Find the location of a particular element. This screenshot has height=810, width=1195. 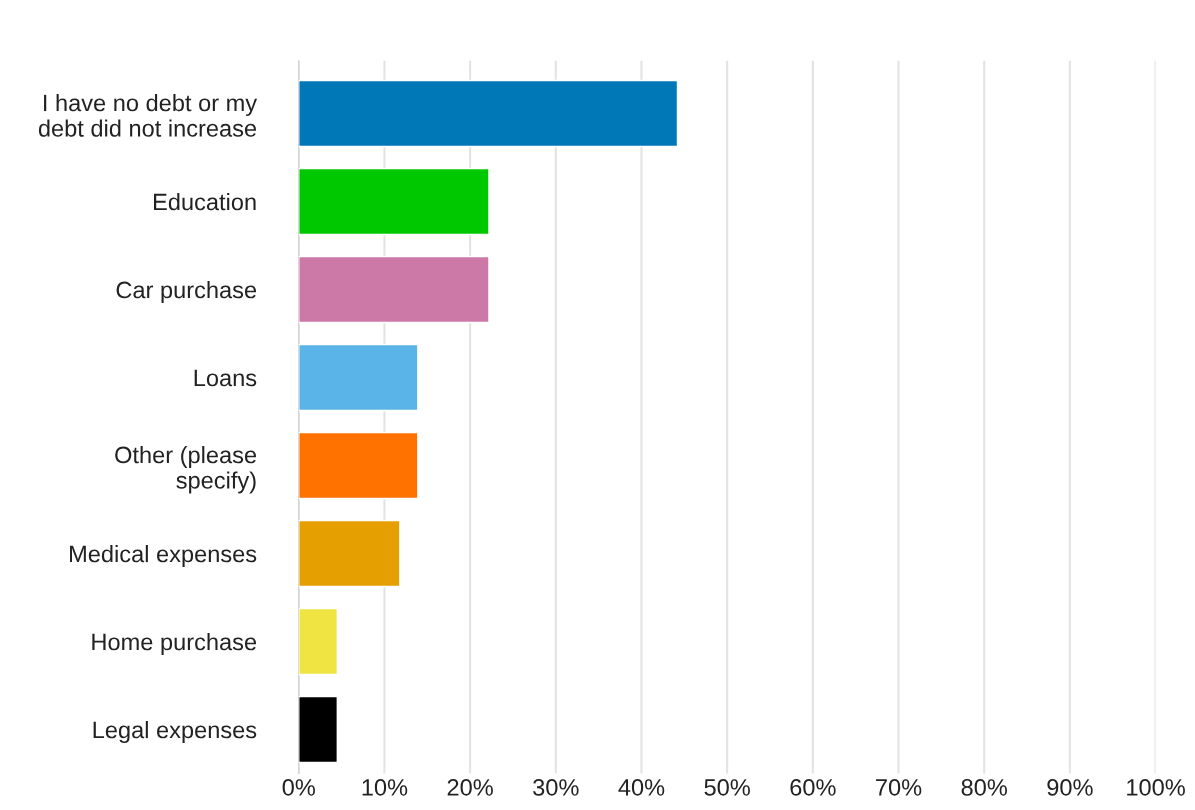

y-tick-label: Other (please specify) is located at coordinates (186, 469).